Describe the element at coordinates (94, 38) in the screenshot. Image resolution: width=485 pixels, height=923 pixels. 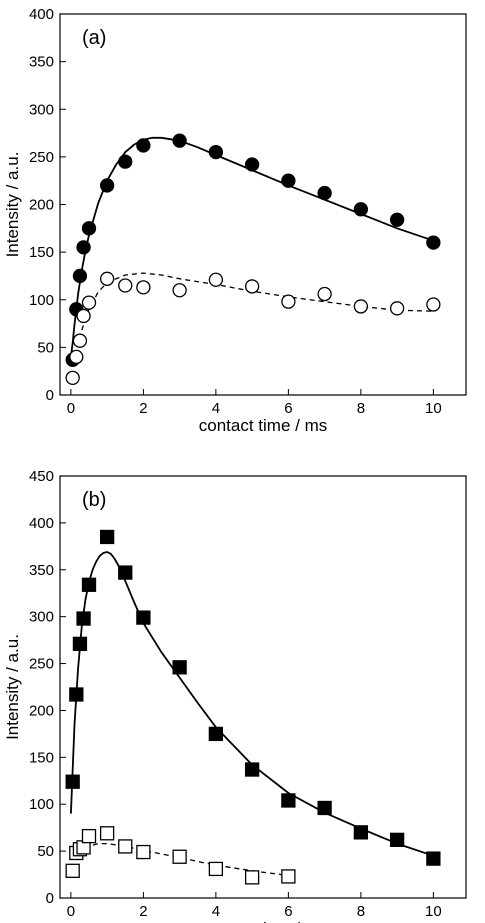
I see `panel-label: (a)` at that location.